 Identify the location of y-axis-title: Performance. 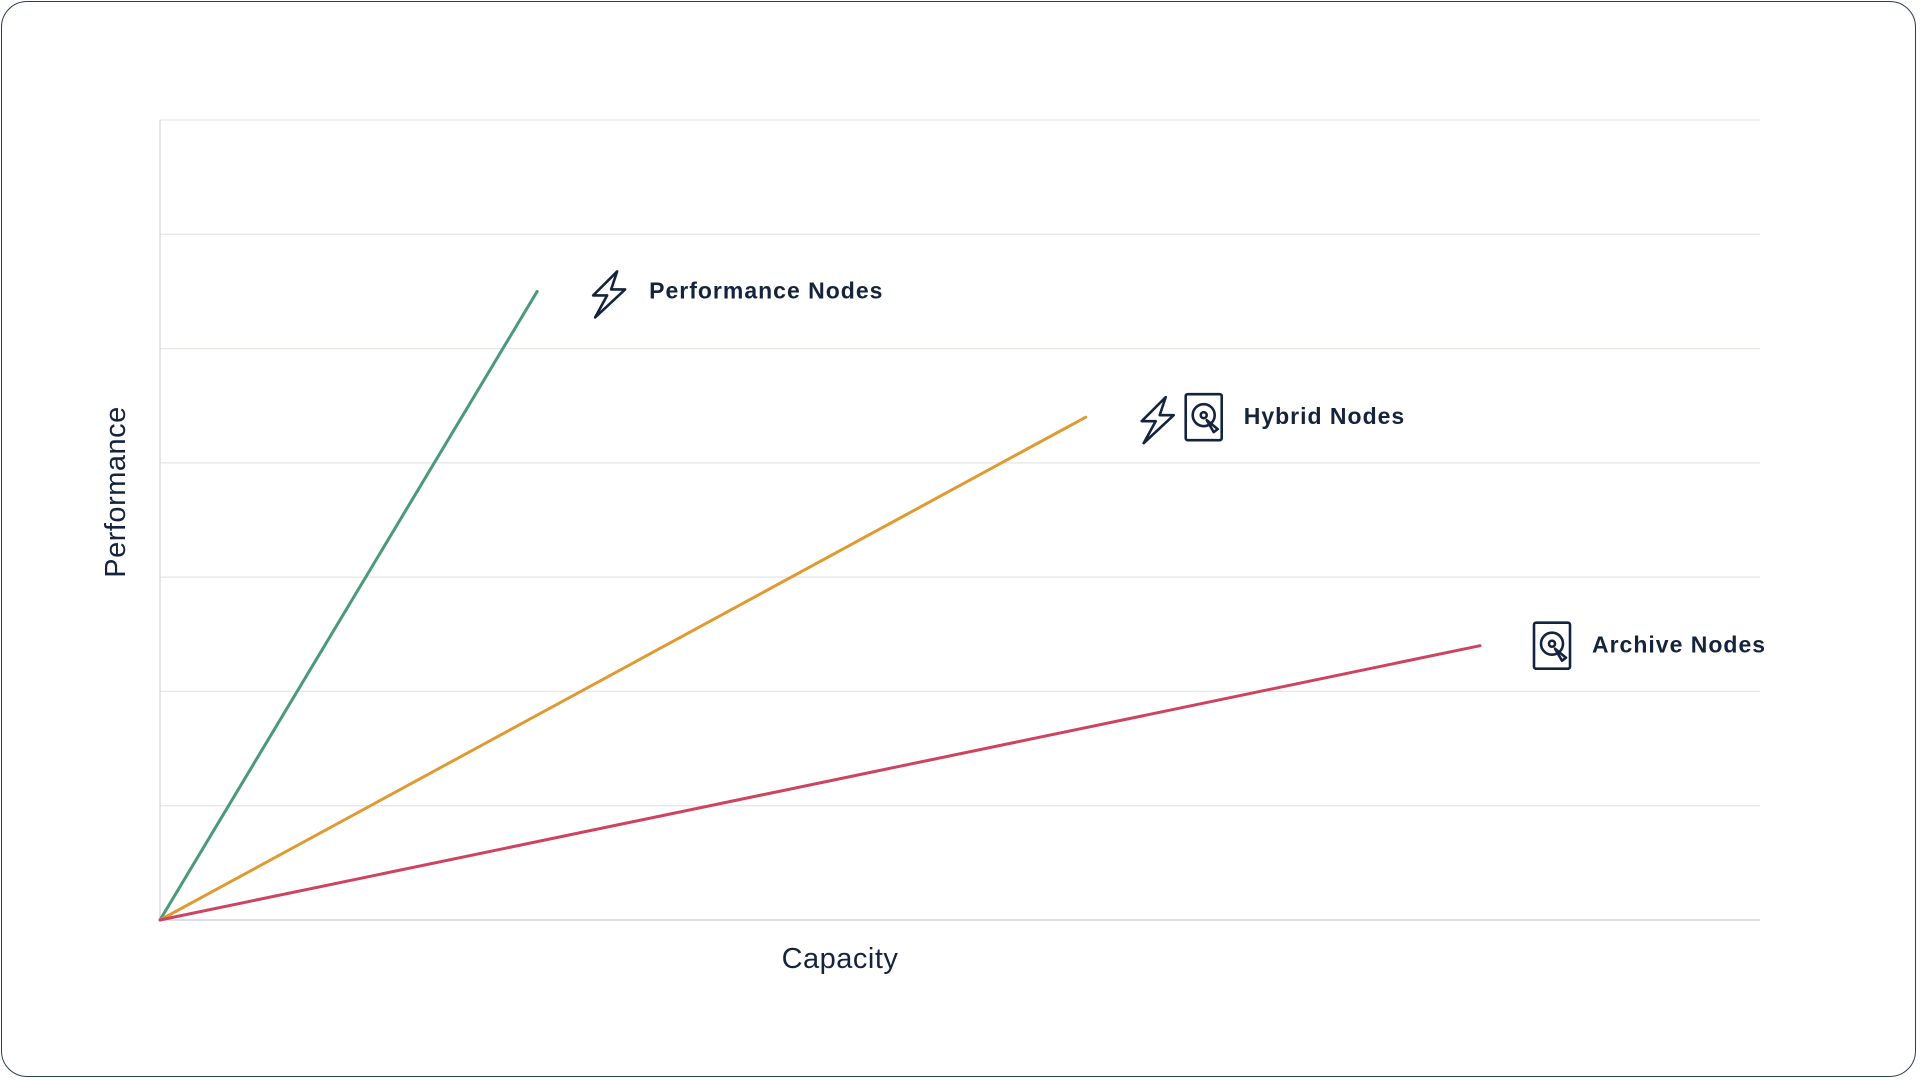
(116, 492).